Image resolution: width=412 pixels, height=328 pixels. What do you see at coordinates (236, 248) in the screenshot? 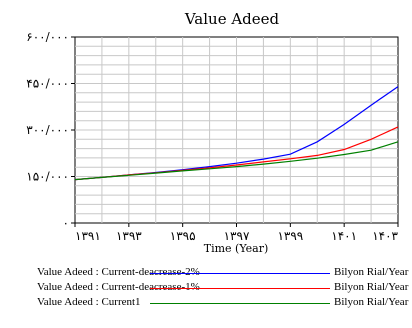
I see `x-axis-label: Time (Year)` at bounding box center [236, 248].